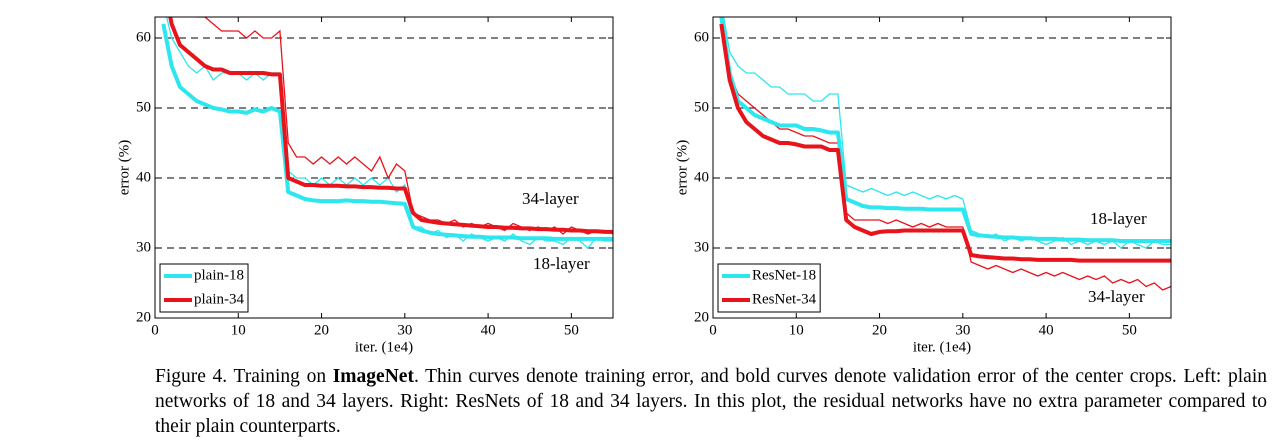 The image size is (1285, 445). What do you see at coordinates (244, 376) in the screenshot?
I see `caption-text: Figure 4. Training on` at bounding box center [244, 376].